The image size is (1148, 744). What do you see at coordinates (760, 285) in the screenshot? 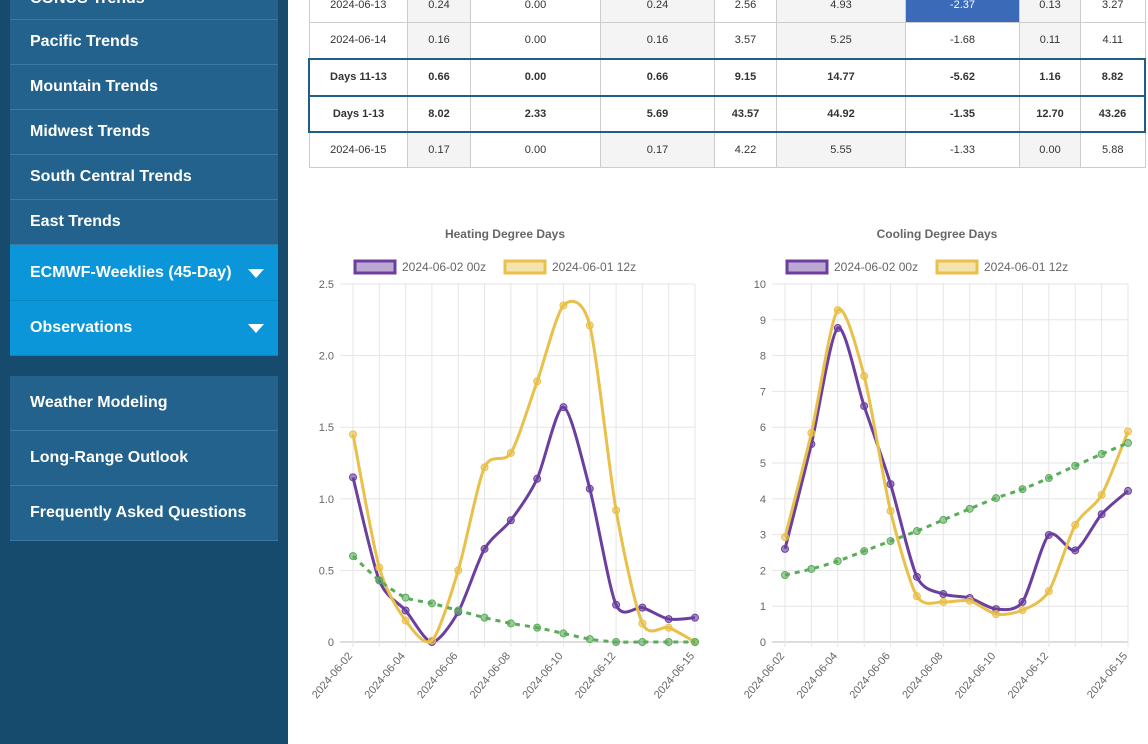
I see `y-tick-label: 10` at bounding box center [760, 285].